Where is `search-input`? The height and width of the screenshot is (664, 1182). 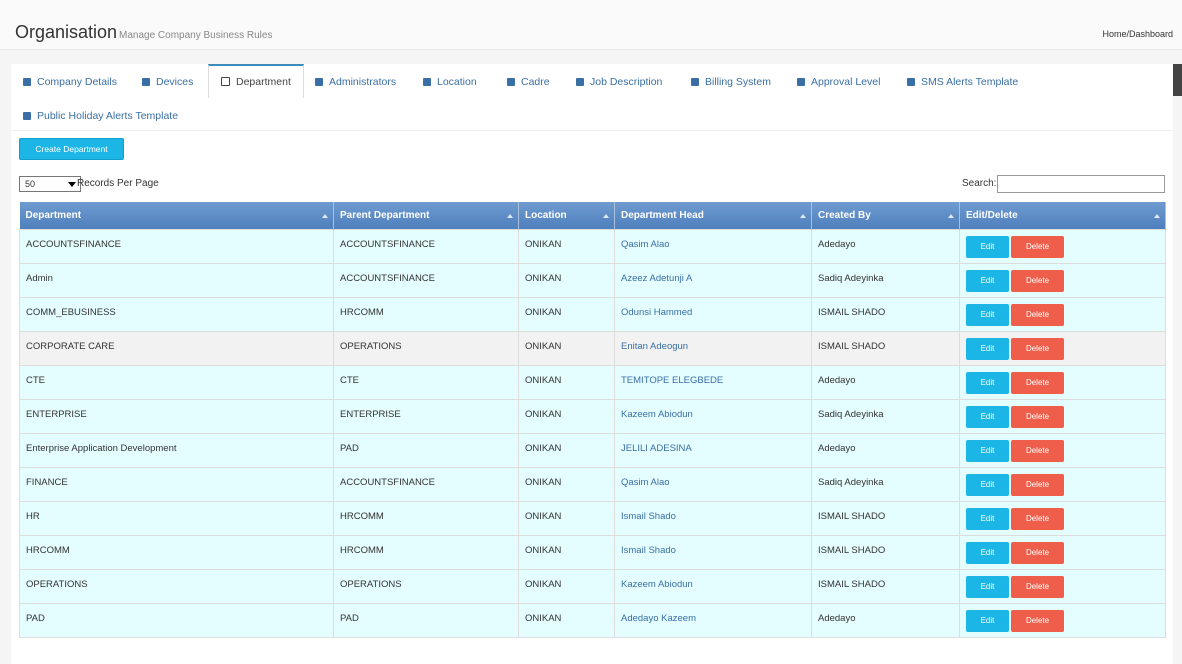
search-input is located at coordinates (1081, 184).